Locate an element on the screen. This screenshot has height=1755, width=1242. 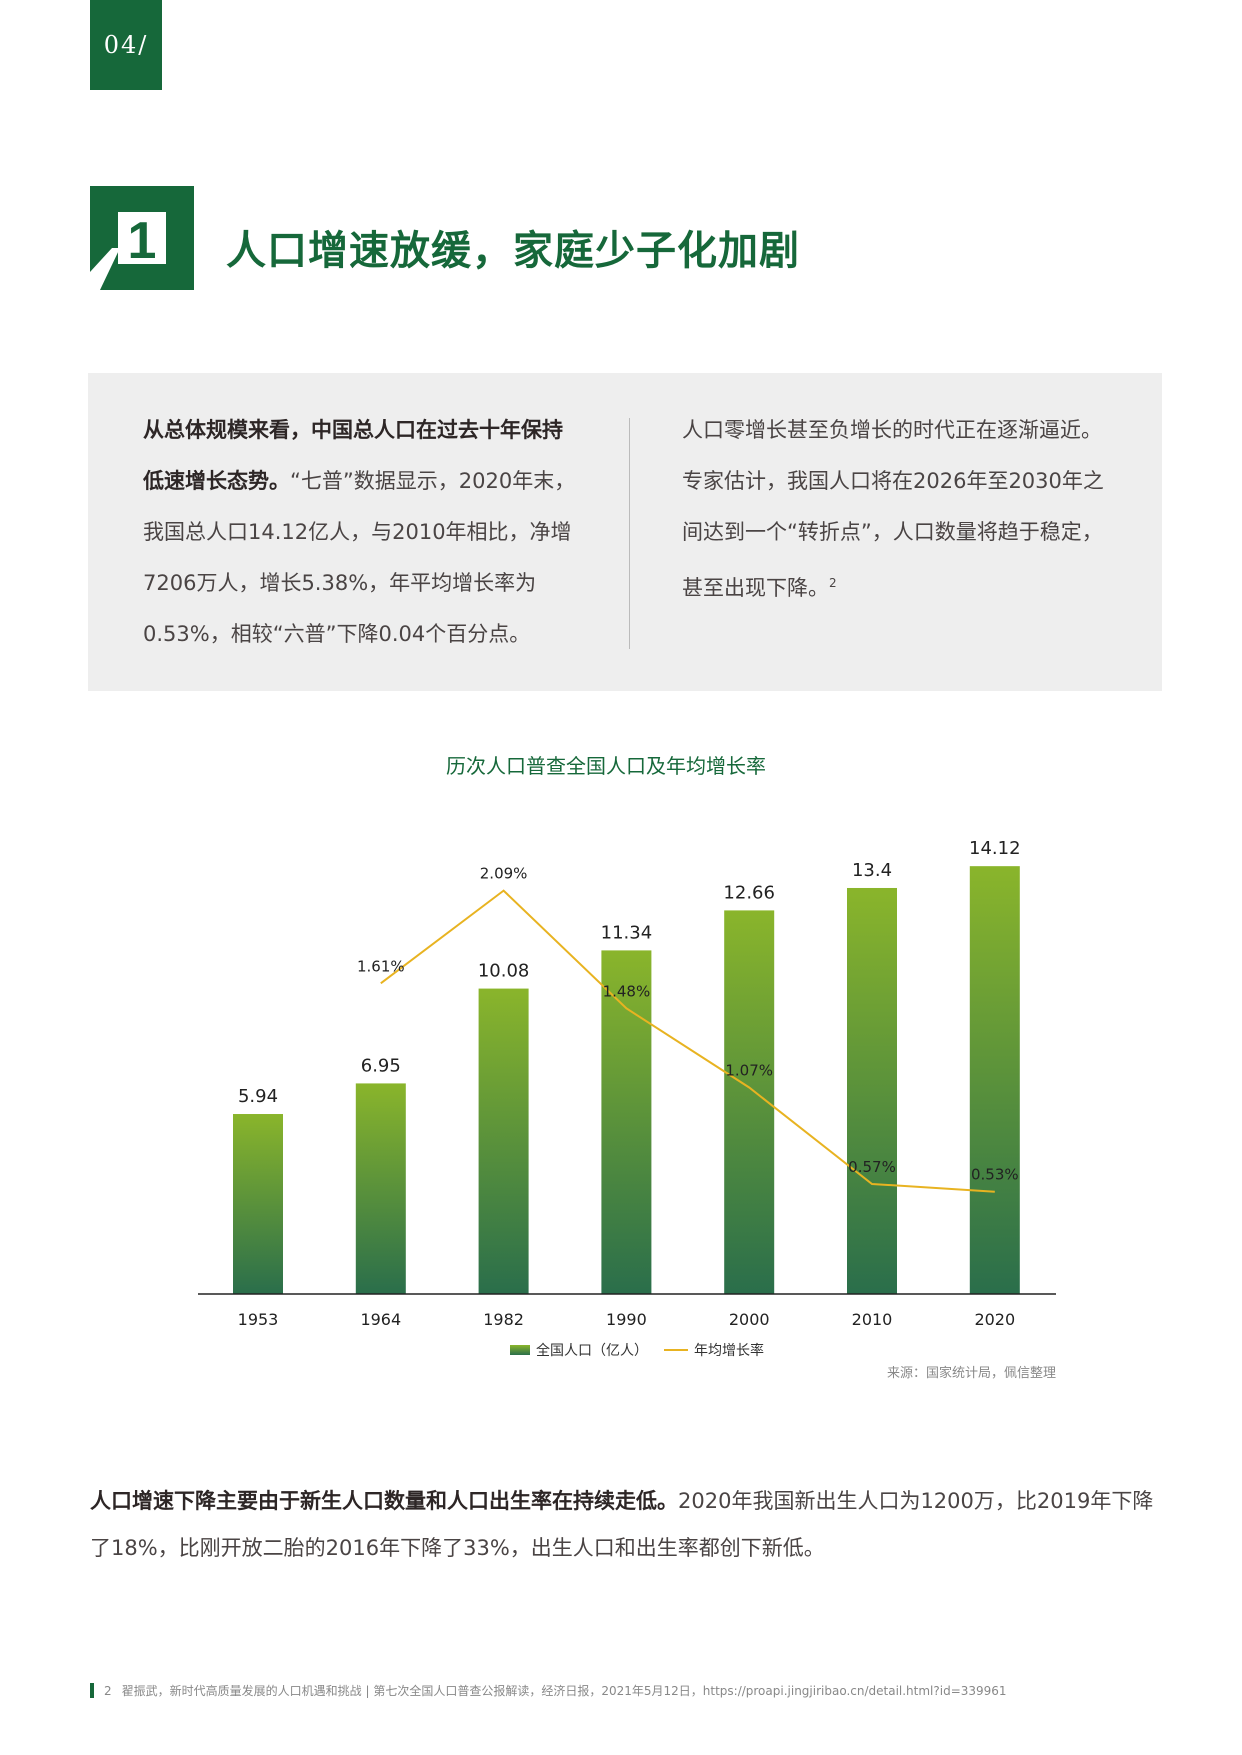
x-tick-label: 1990 is located at coordinates (626, 1319).